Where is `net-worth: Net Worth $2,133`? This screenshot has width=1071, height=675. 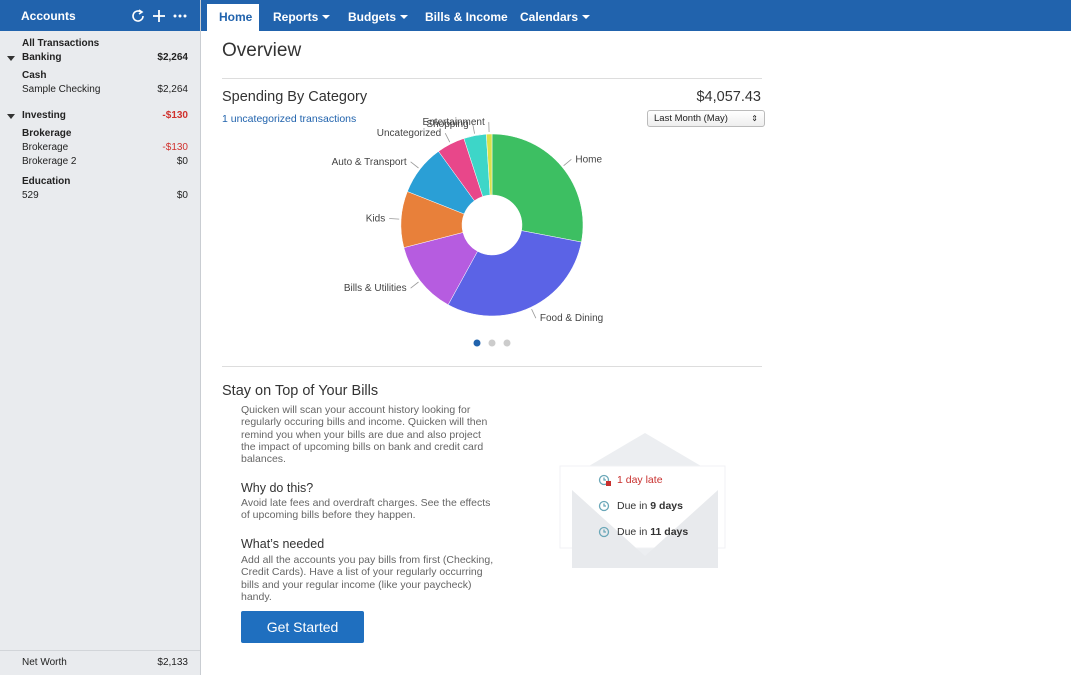
net-worth: Net Worth $2,133 is located at coordinates (105, 663).